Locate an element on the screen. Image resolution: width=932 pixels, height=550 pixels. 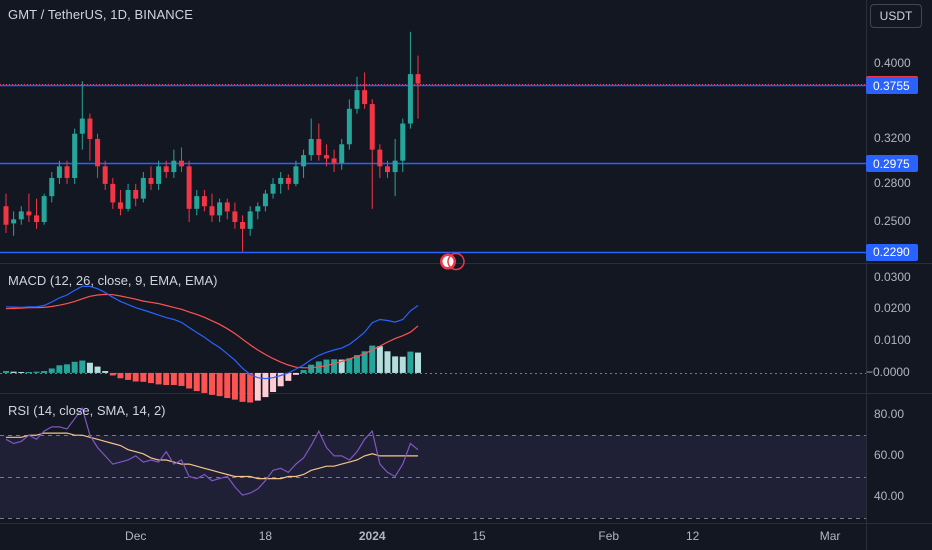
rsi-title: RSI (14, close, SMA, 14, 2) is located at coordinates (87, 410).